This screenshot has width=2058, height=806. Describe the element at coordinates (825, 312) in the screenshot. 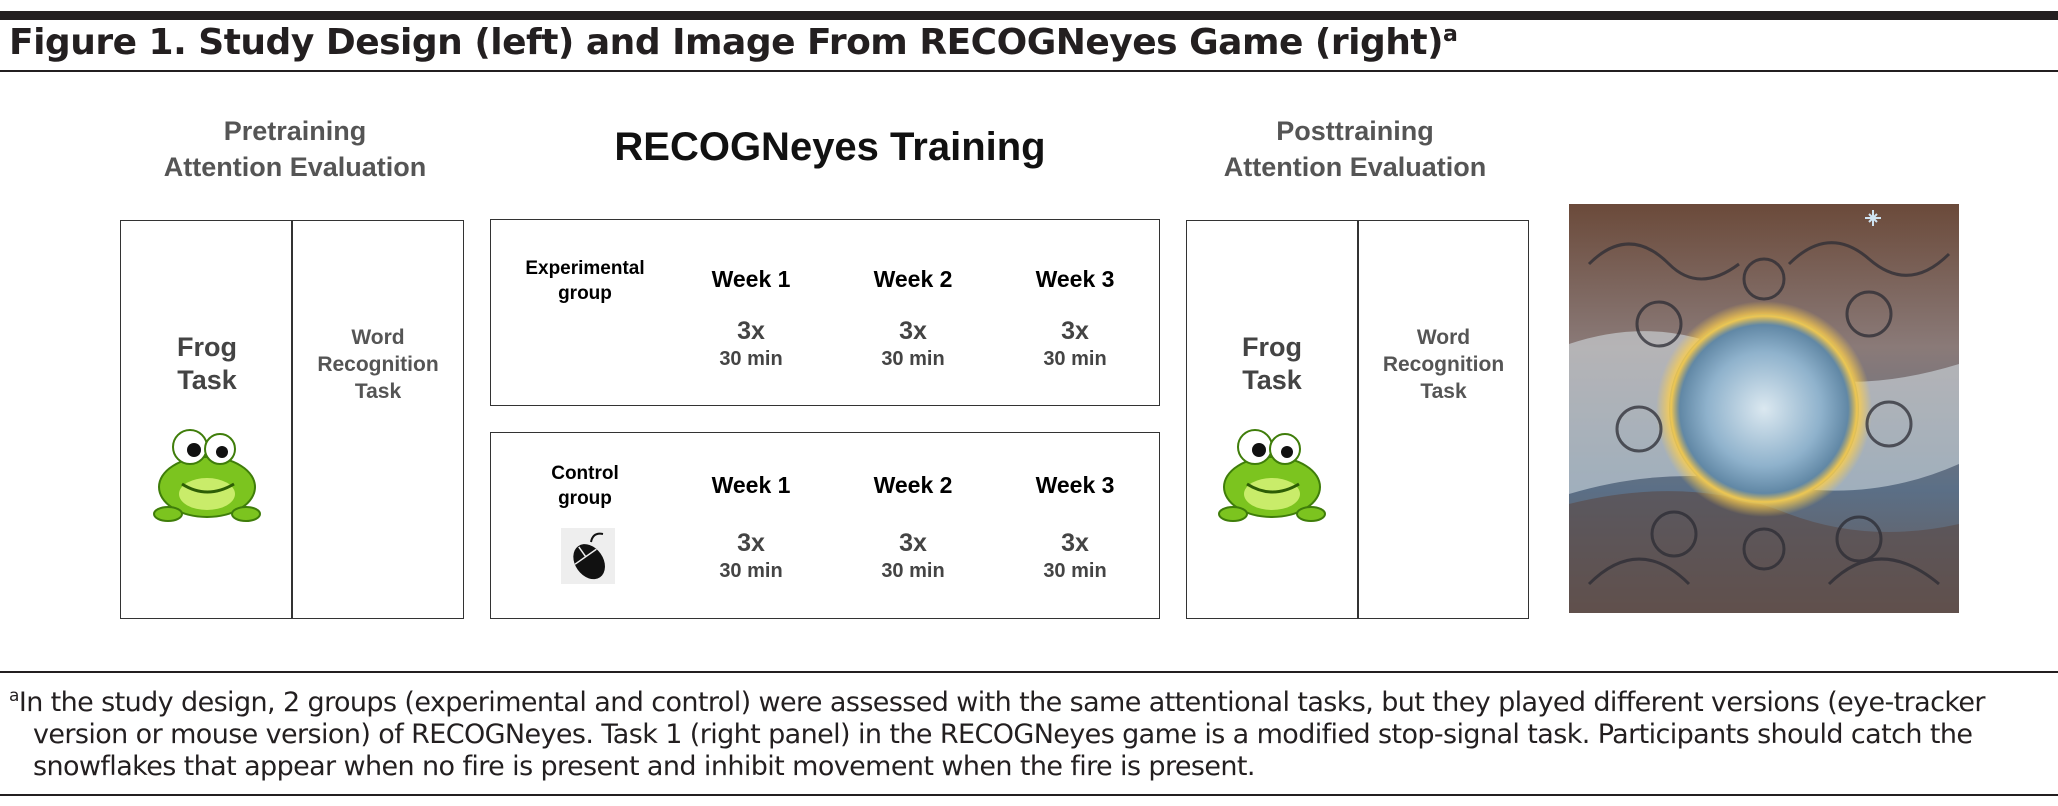

I see `experimental-group-box` at that location.